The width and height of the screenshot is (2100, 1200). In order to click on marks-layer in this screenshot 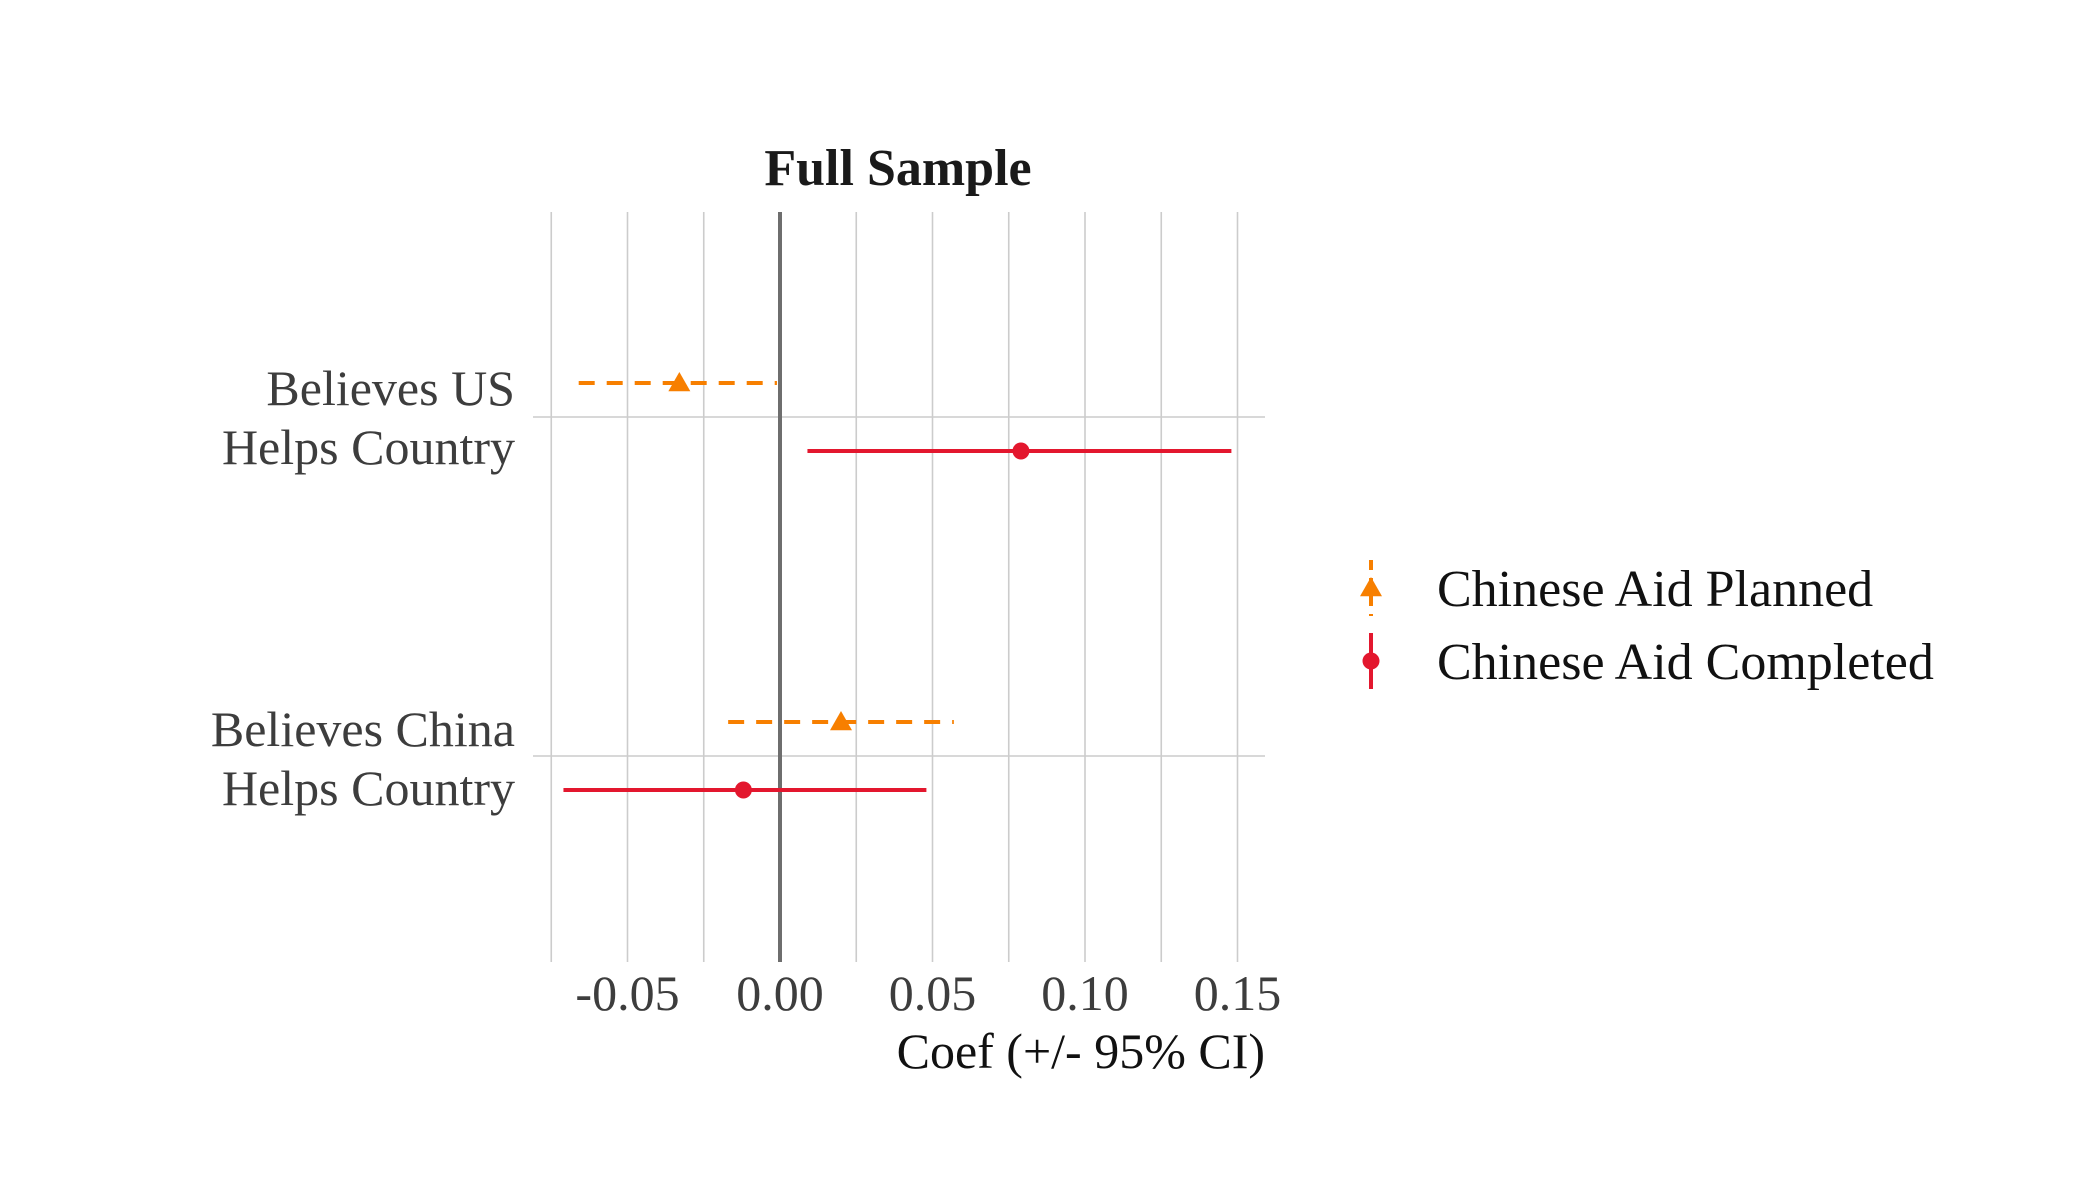, I will do `click(897, 585)`.